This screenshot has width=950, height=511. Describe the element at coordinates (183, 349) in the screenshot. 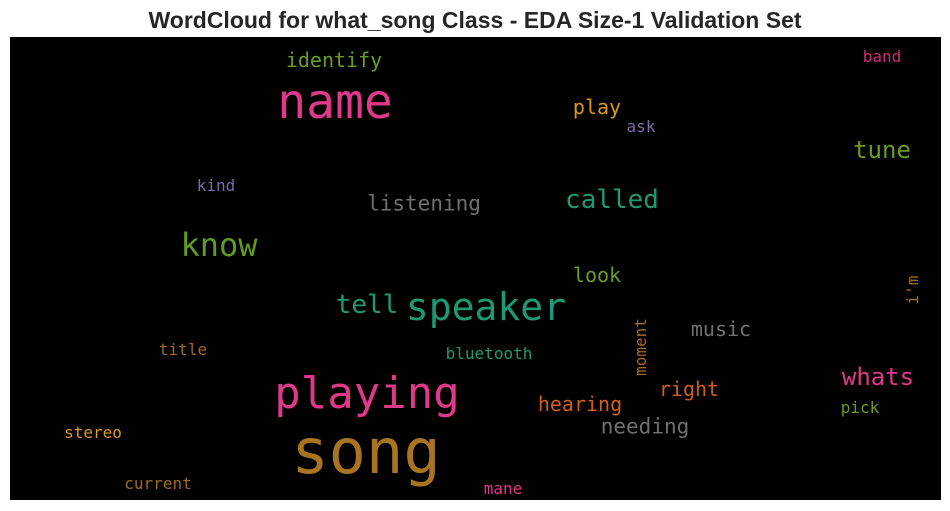

I see `word-title: title` at that location.